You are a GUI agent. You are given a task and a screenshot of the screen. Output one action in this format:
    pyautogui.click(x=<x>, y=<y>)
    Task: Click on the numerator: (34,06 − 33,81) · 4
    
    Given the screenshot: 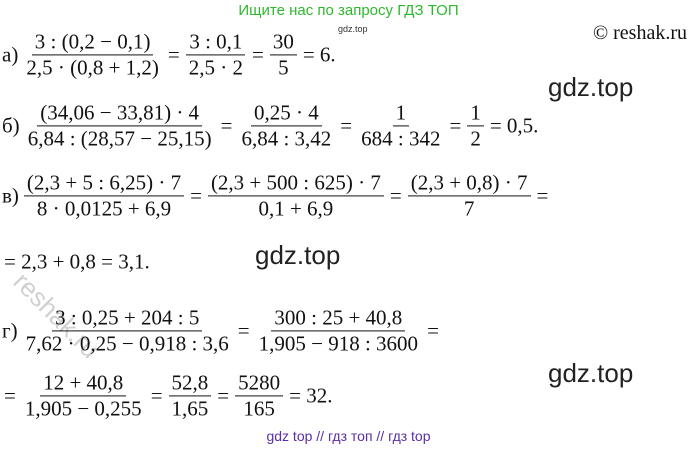 What is the action you would take?
    pyautogui.click(x=120, y=114)
    